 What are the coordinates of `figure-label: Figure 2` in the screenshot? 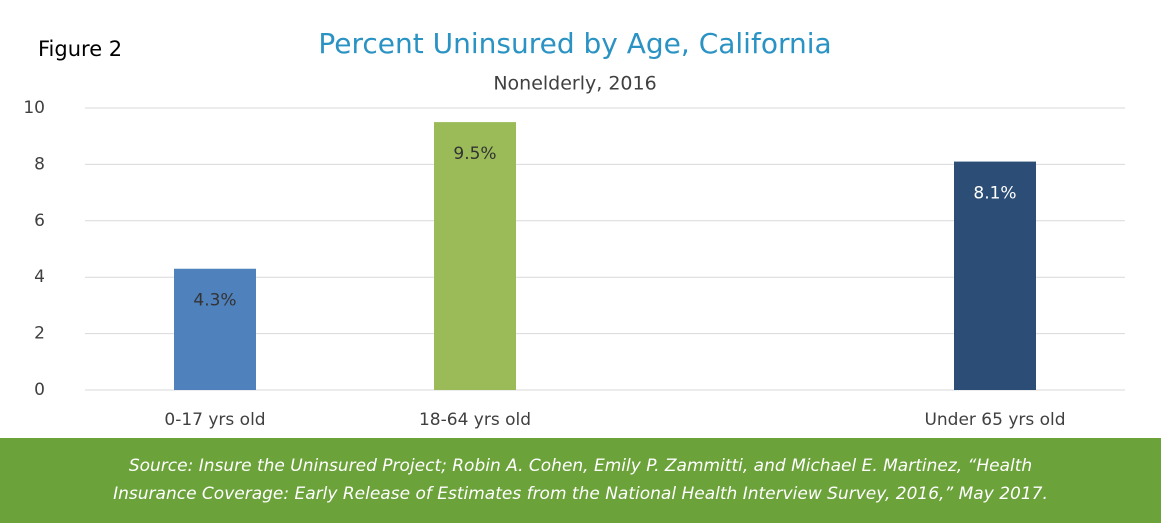 It's located at (80, 49).